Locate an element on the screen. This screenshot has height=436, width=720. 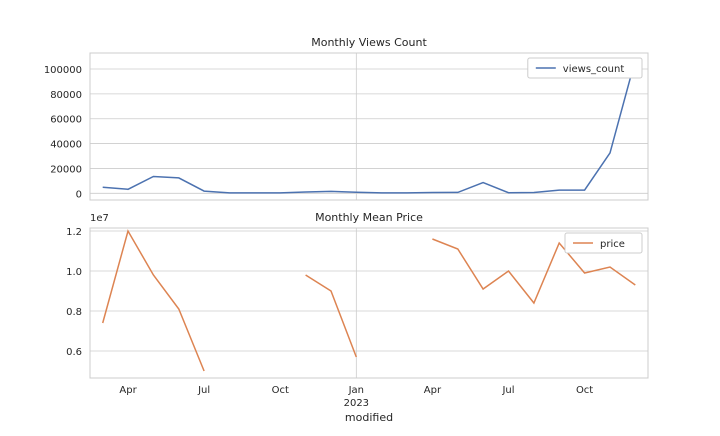
chart-title: Monthly Mean Price is located at coordinates (369, 217).